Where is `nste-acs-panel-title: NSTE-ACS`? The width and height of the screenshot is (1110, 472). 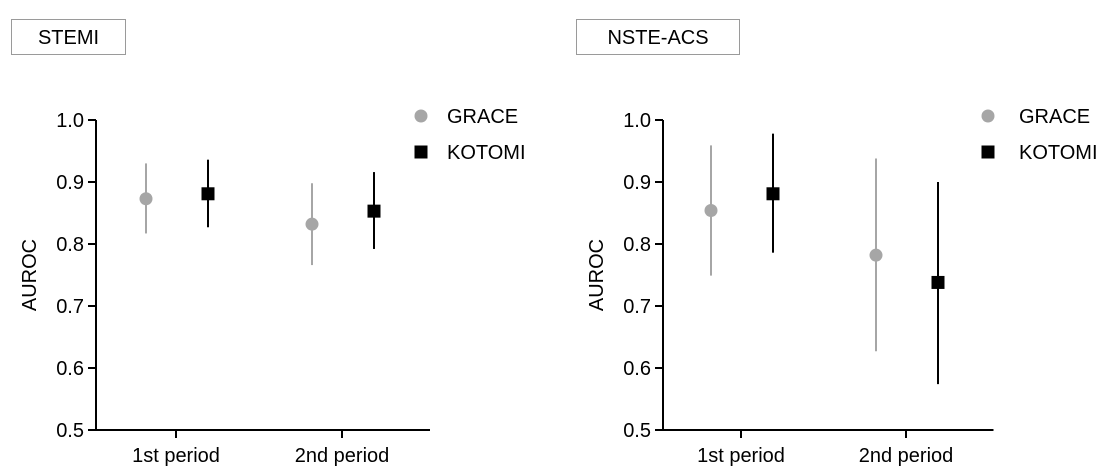 nste-acs-panel-title: NSTE-ACS is located at coordinates (658, 37).